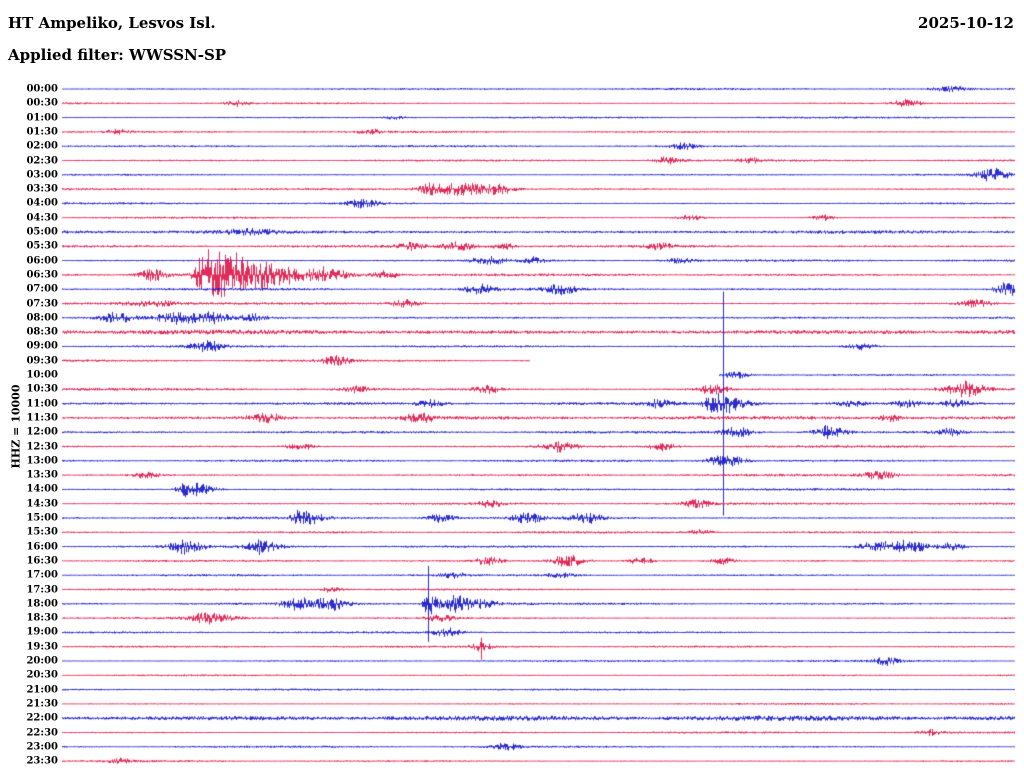 The width and height of the screenshot is (1024, 780). Describe the element at coordinates (42, 589) in the screenshot. I see `time-label-1730: 17:30` at that location.